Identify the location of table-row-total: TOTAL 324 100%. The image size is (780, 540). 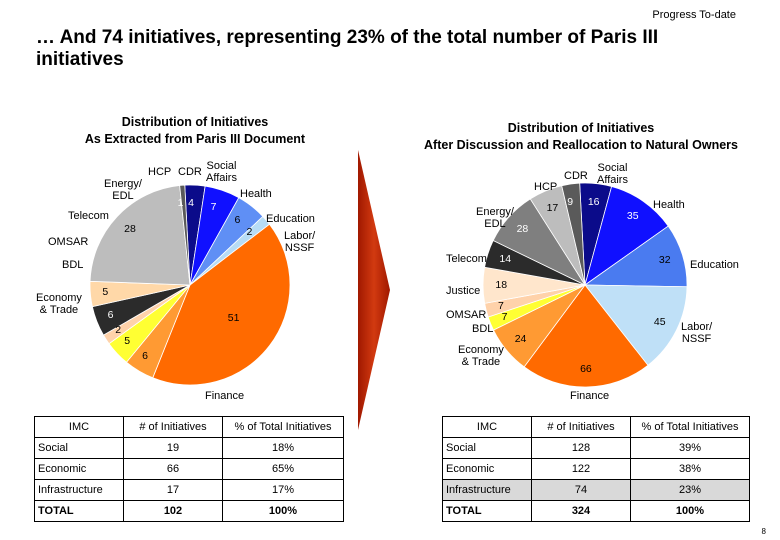
(596, 511).